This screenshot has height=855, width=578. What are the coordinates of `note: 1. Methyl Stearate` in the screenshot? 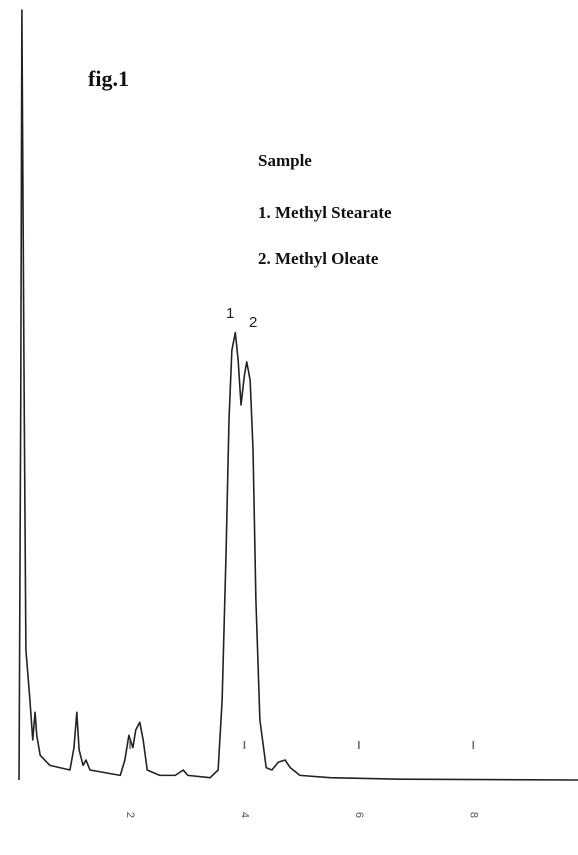 It's located at (325, 212).